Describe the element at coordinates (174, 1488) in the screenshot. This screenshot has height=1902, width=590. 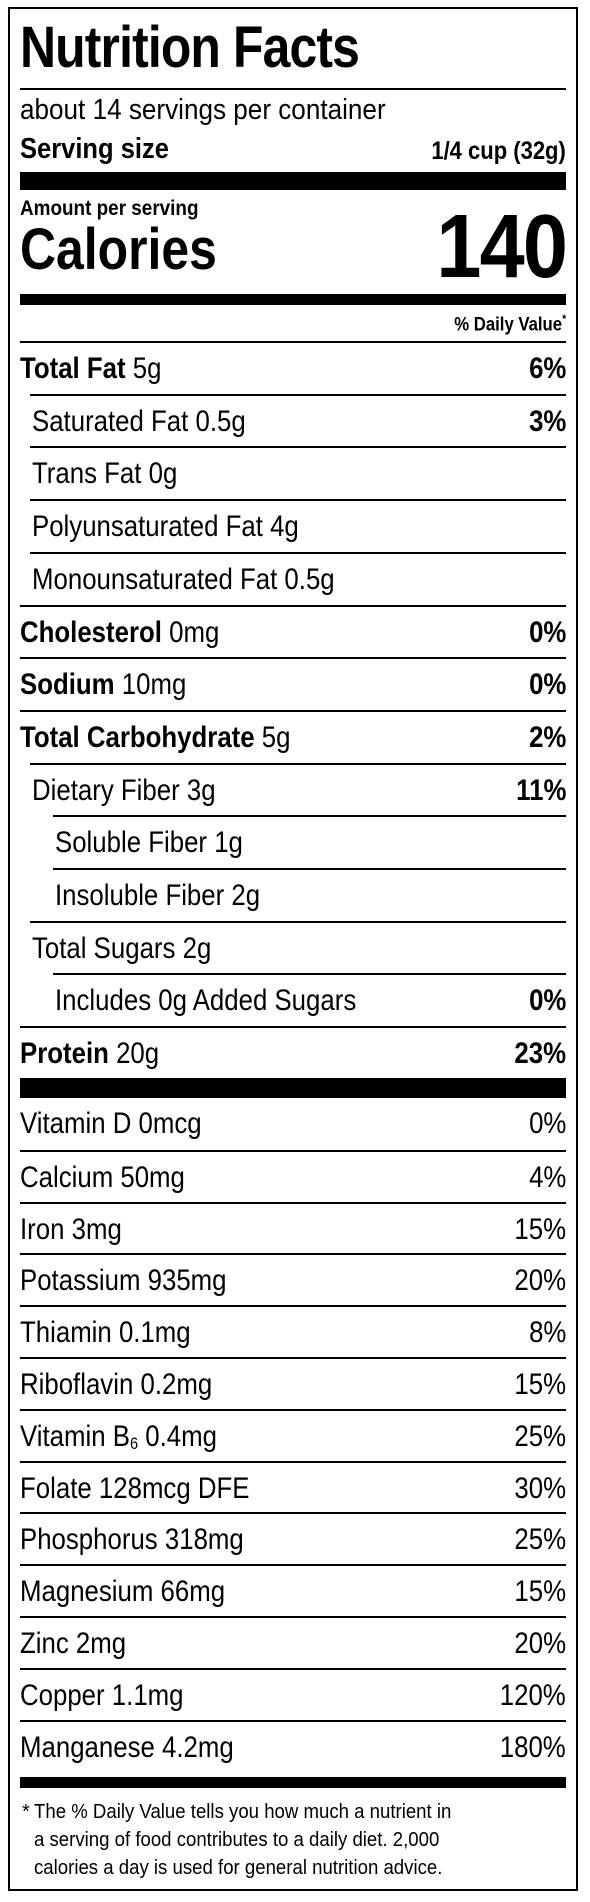
I see `vitamin-amount: 128mcg DFE` at that location.